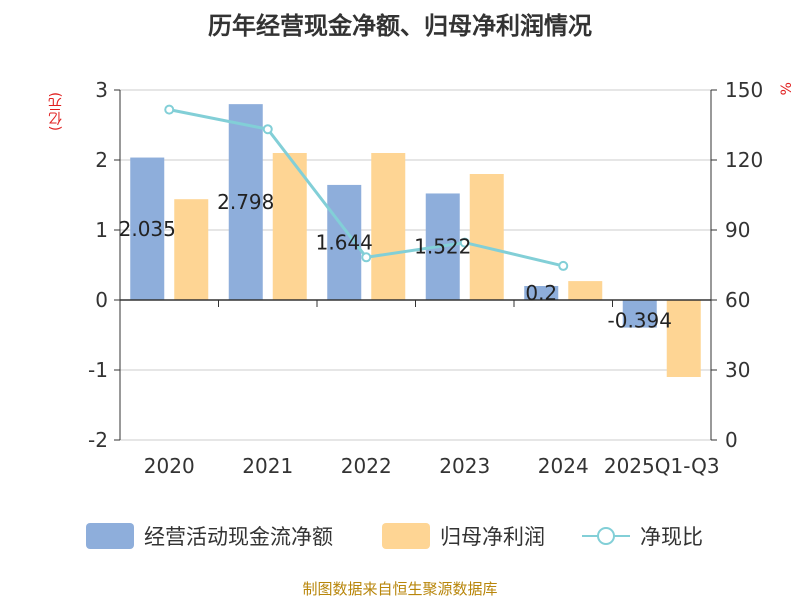  What do you see at coordinates (744, 90) in the screenshot?
I see `right-tick-label: 150` at bounding box center [744, 90].